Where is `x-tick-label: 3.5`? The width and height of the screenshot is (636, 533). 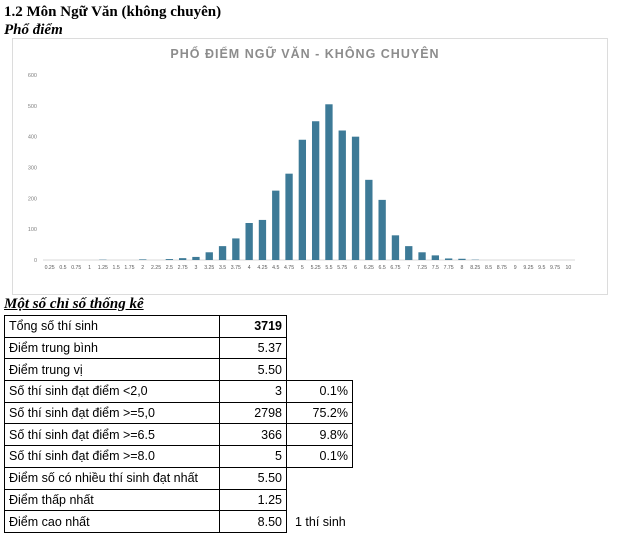
x-tick-label: 3.5 is located at coordinates (222, 268).